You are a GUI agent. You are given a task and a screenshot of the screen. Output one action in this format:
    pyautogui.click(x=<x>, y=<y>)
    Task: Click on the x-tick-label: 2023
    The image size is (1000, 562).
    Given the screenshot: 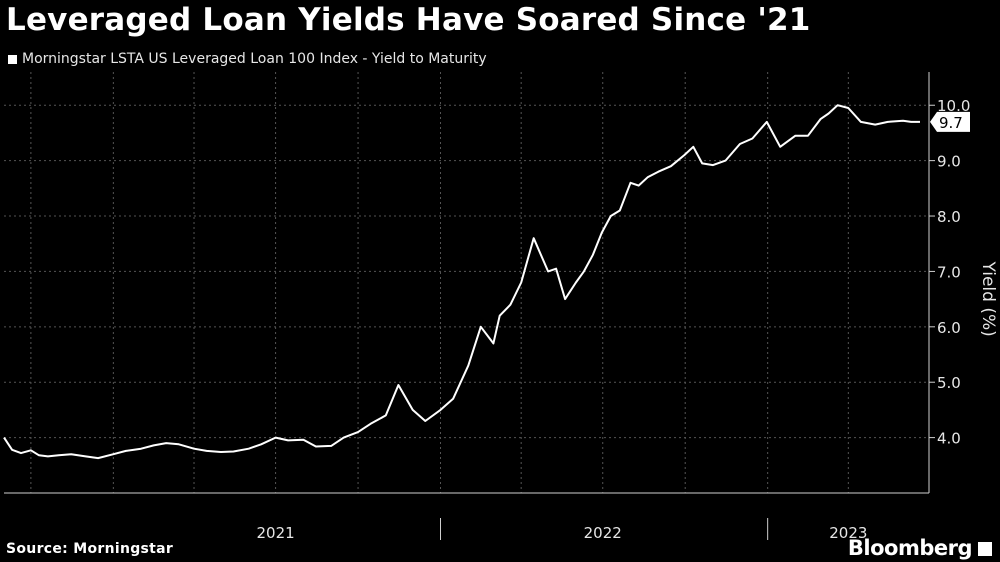 What is the action you would take?
    pyautogui.click(x=848, y=533)
    